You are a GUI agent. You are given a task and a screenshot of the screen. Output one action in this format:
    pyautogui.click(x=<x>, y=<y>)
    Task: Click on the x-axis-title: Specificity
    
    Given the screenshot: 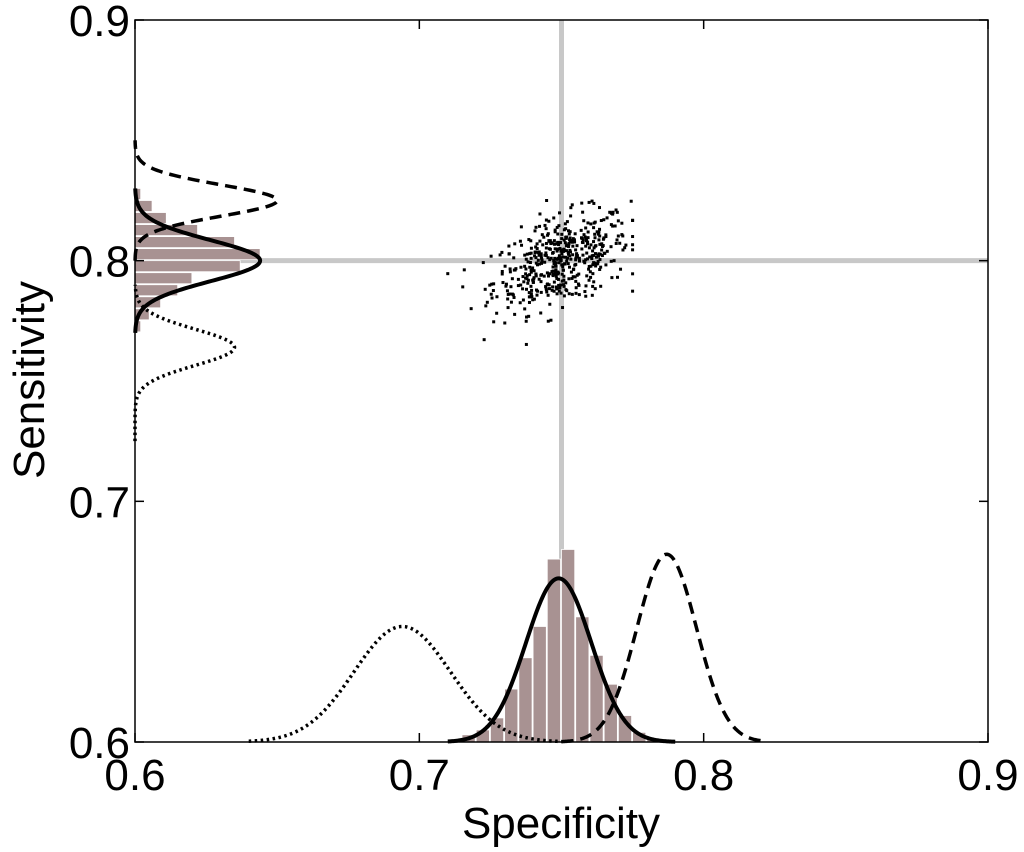 What is the action you would take?
    pyautogui.click(x=561, y=823)
    